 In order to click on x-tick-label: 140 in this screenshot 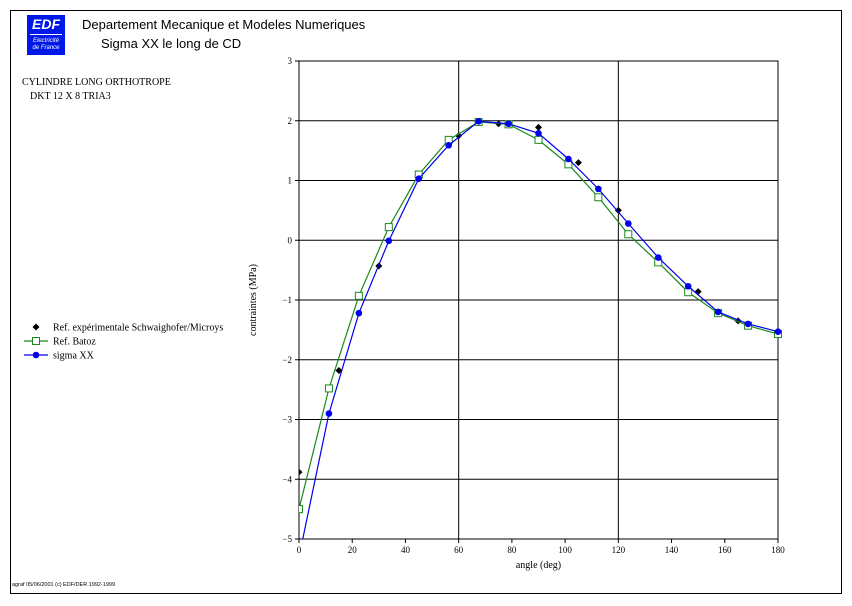, I will do `click(672, 550)`.